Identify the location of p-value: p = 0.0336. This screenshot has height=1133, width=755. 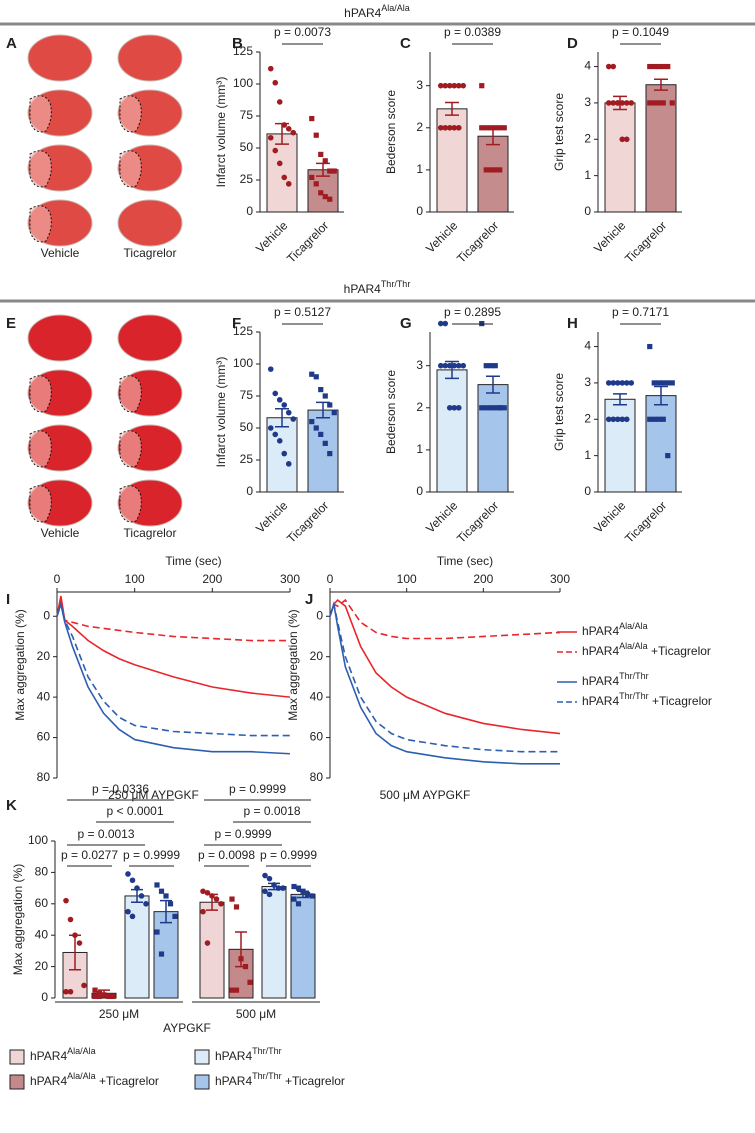
(120, 789).